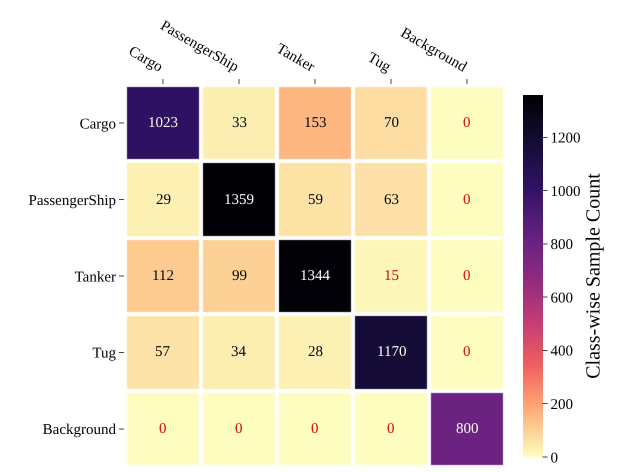 The image size is (619, 472). I want to click on y-tick-label: PassengerShip, so click(72, 200).